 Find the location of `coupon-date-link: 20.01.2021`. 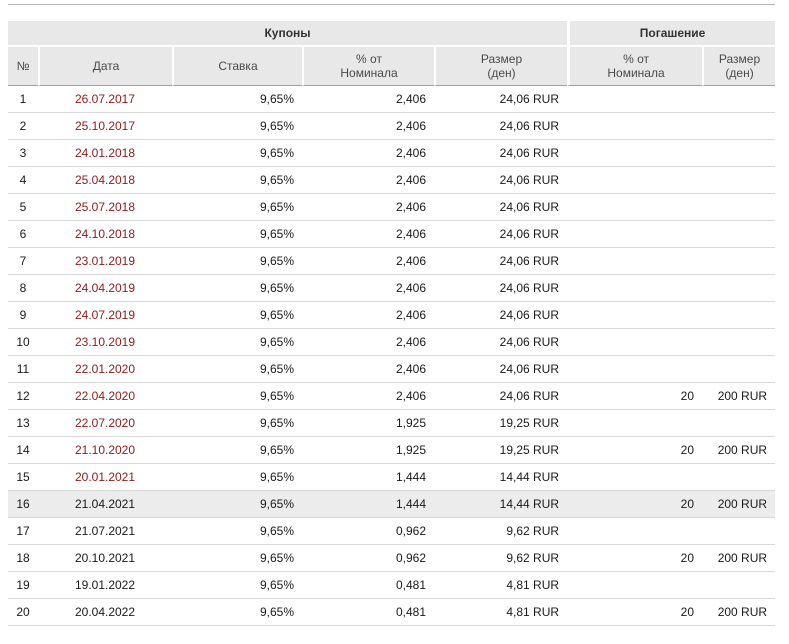

coupon-date-link: 20.01.2021 is located at coordinates (105, 477).